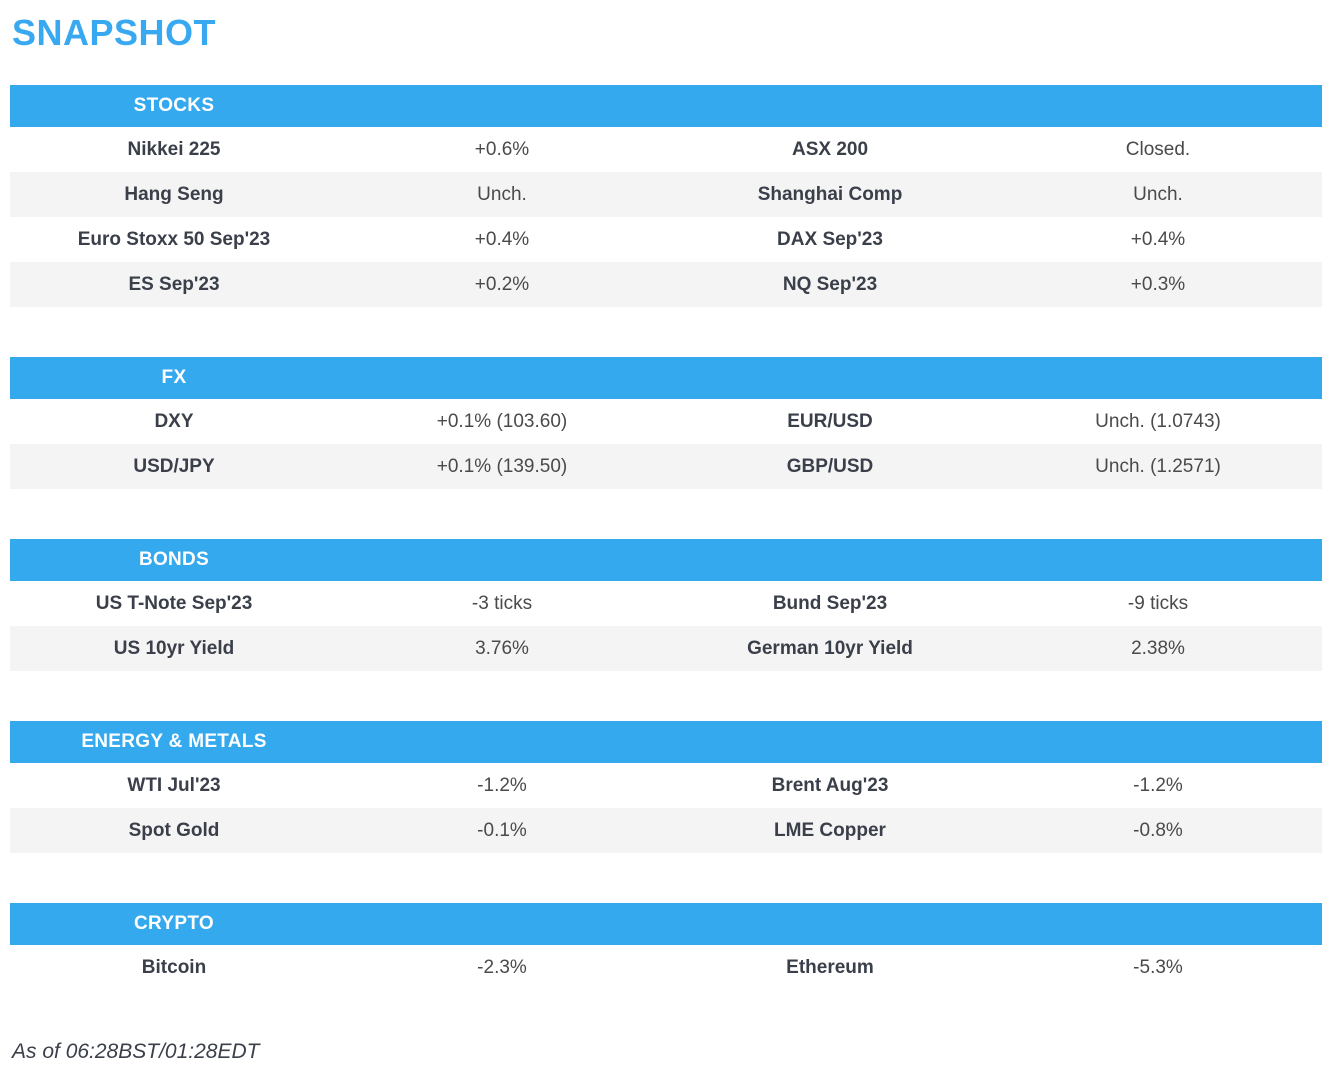 The image size is (1335, 1084). What do you see at coordinates (502, 830) in the screenshot?
I see `instrument-value: -0.1%` at bounding box center [502, 830].